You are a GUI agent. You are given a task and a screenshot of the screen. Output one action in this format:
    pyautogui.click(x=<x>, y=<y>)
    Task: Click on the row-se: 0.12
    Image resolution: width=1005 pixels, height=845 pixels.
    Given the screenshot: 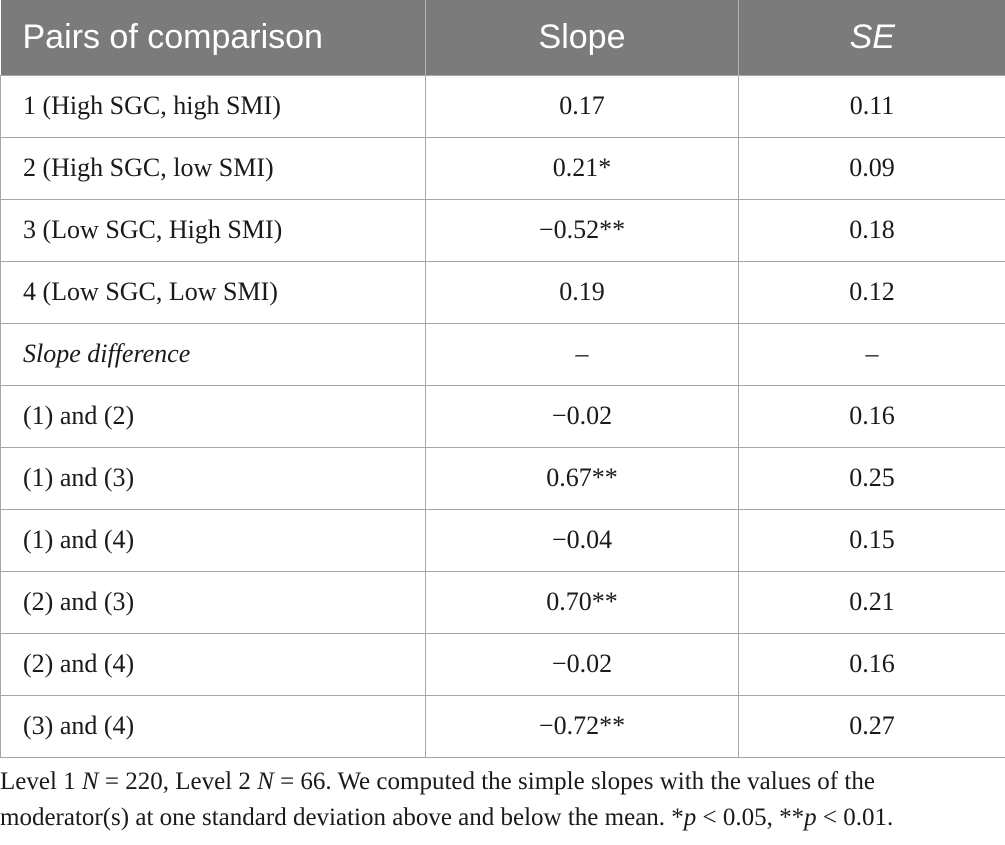 What is the action you would take?
    pyautogui.click(x=871, y=292)
    